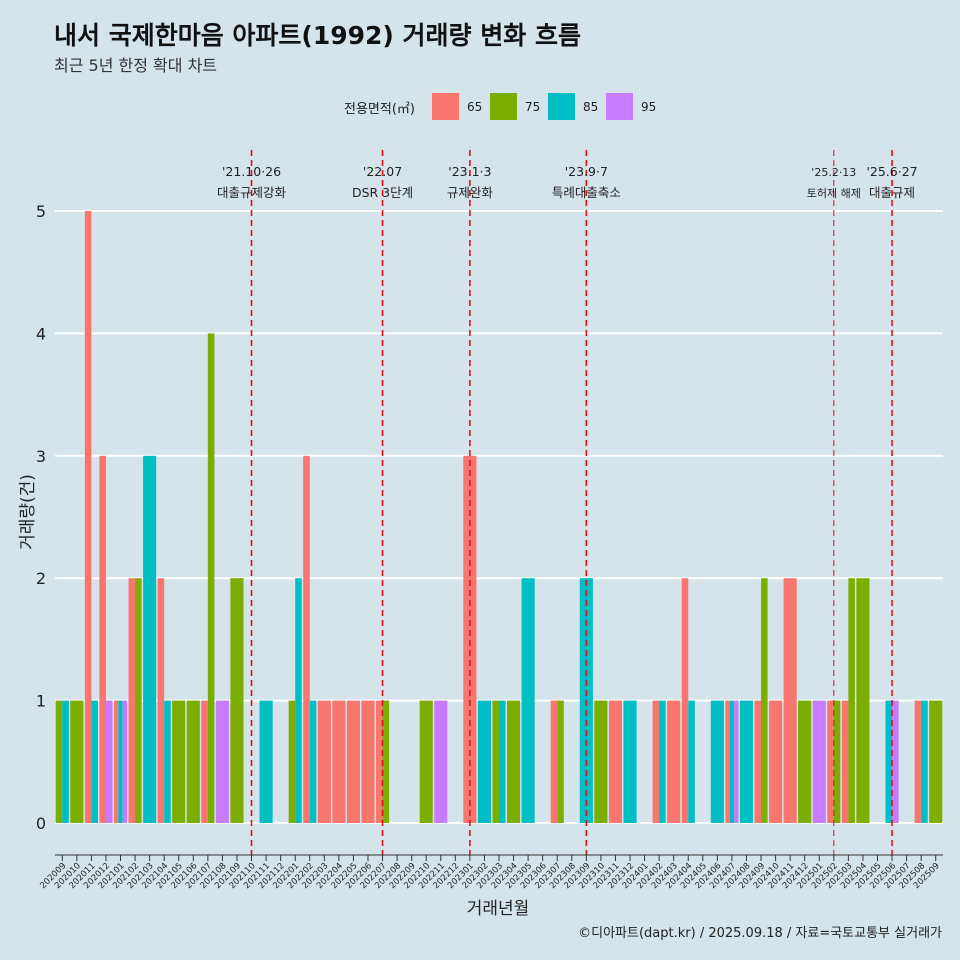 The height and width of the screenshot is (960, 960). I want to click on event-label-202309: 특례대출축소, so click(586, 192).